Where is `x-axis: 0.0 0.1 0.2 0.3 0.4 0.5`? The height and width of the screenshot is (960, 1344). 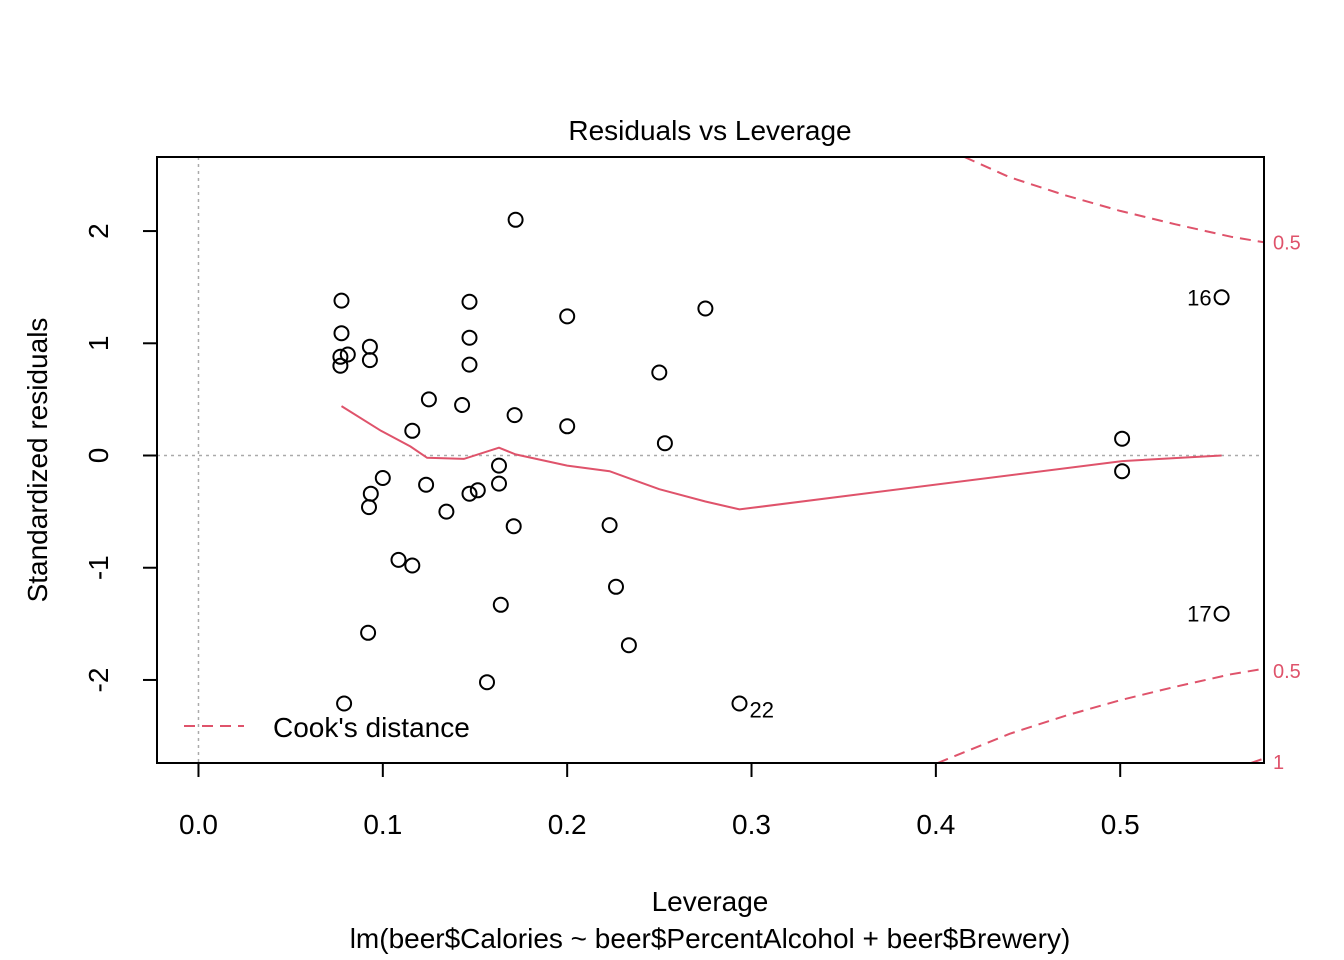
x-axis: 0.0 0.1 0.2 0.3 0.4 0.5 is located at coordinates (659, 801).